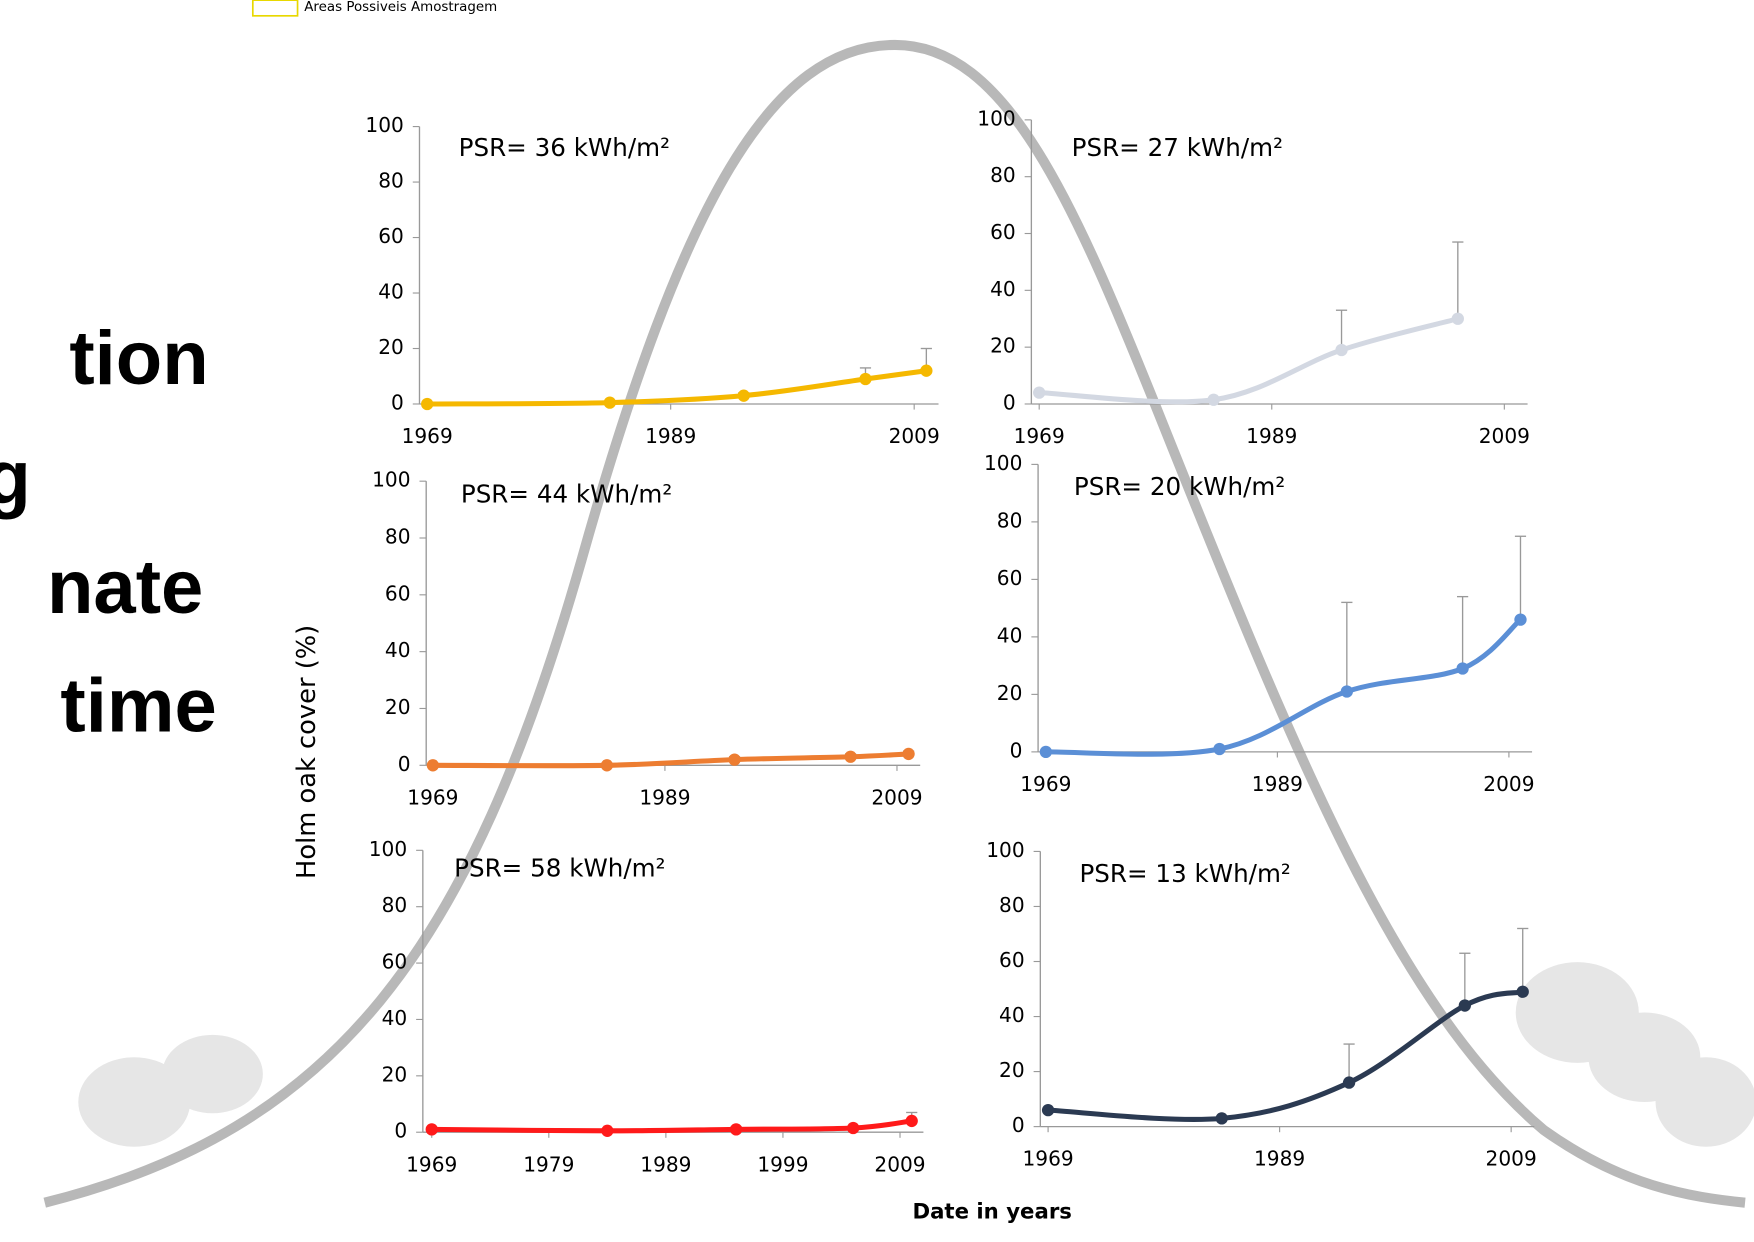  Describe the element at coordinates (1253, 277) in the screenshot. I see `chart: 0 20 40 60 80 100 1969 1989 2009 PSR= 27 kWh/m²` at that location.